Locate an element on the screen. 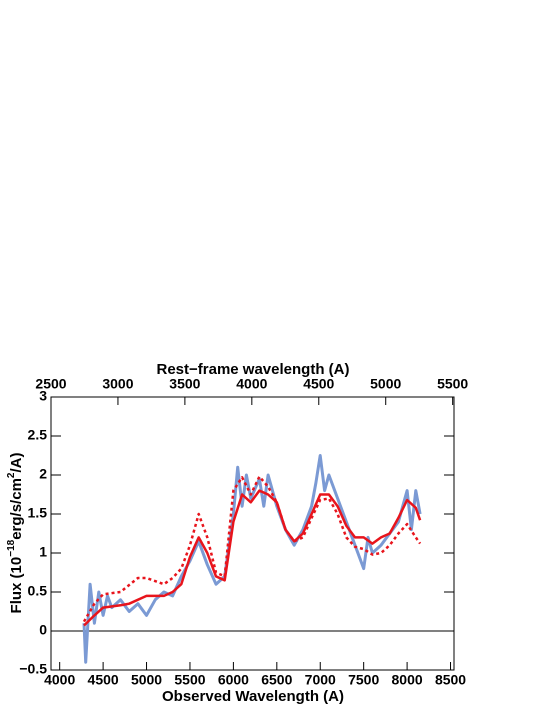 This screenshot has height=710, width=545. y-title-sup: −18 is located at coordinates (11, 547).